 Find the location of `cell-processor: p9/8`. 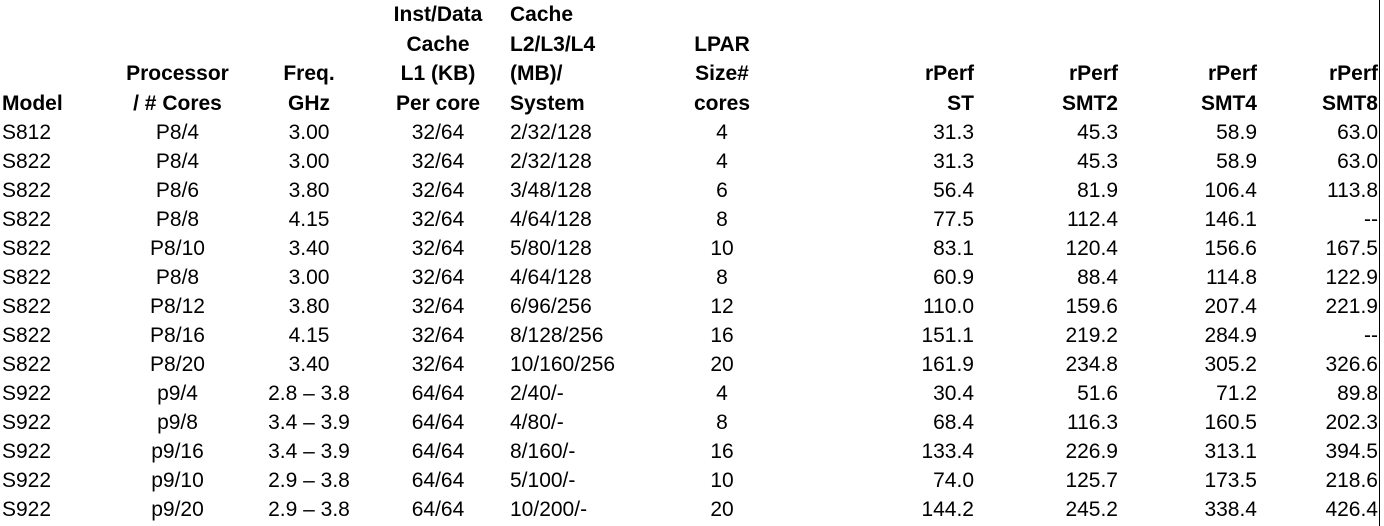

cell-processor: p9/8 is located at coordinates (177, 422).